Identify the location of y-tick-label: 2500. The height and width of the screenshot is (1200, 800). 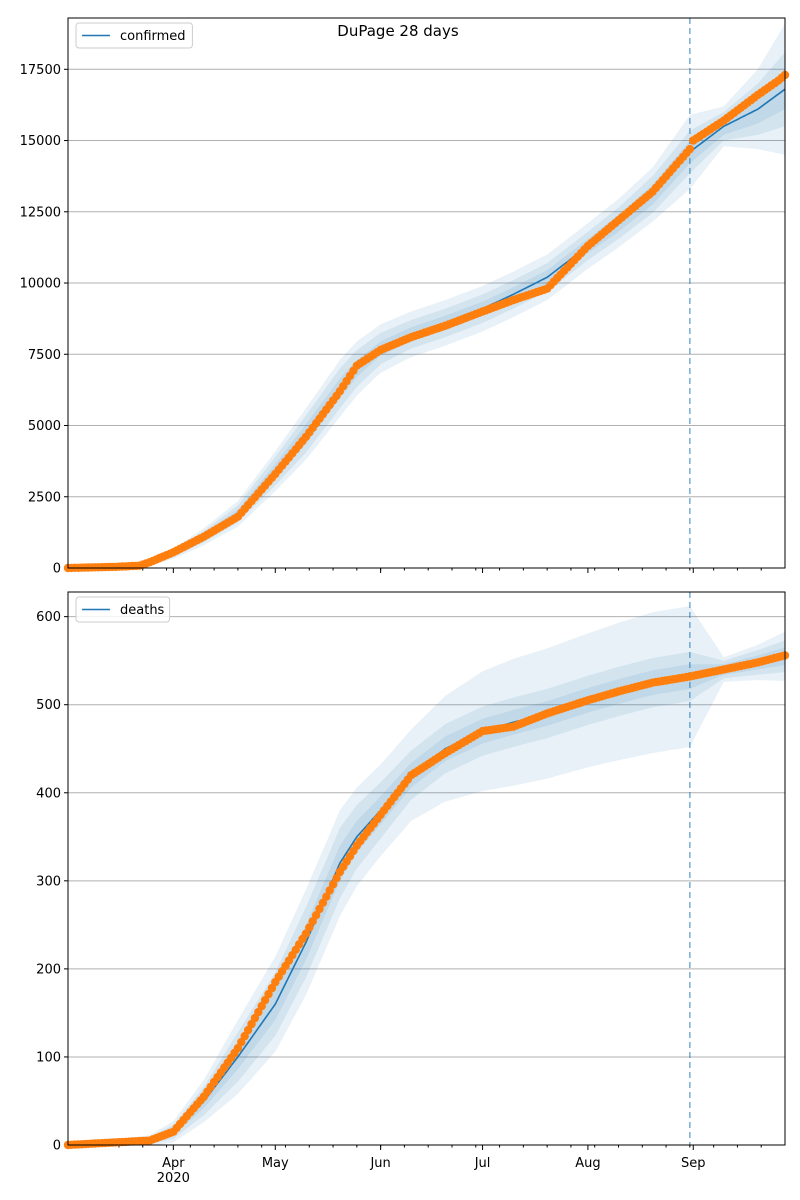
(44, 497).